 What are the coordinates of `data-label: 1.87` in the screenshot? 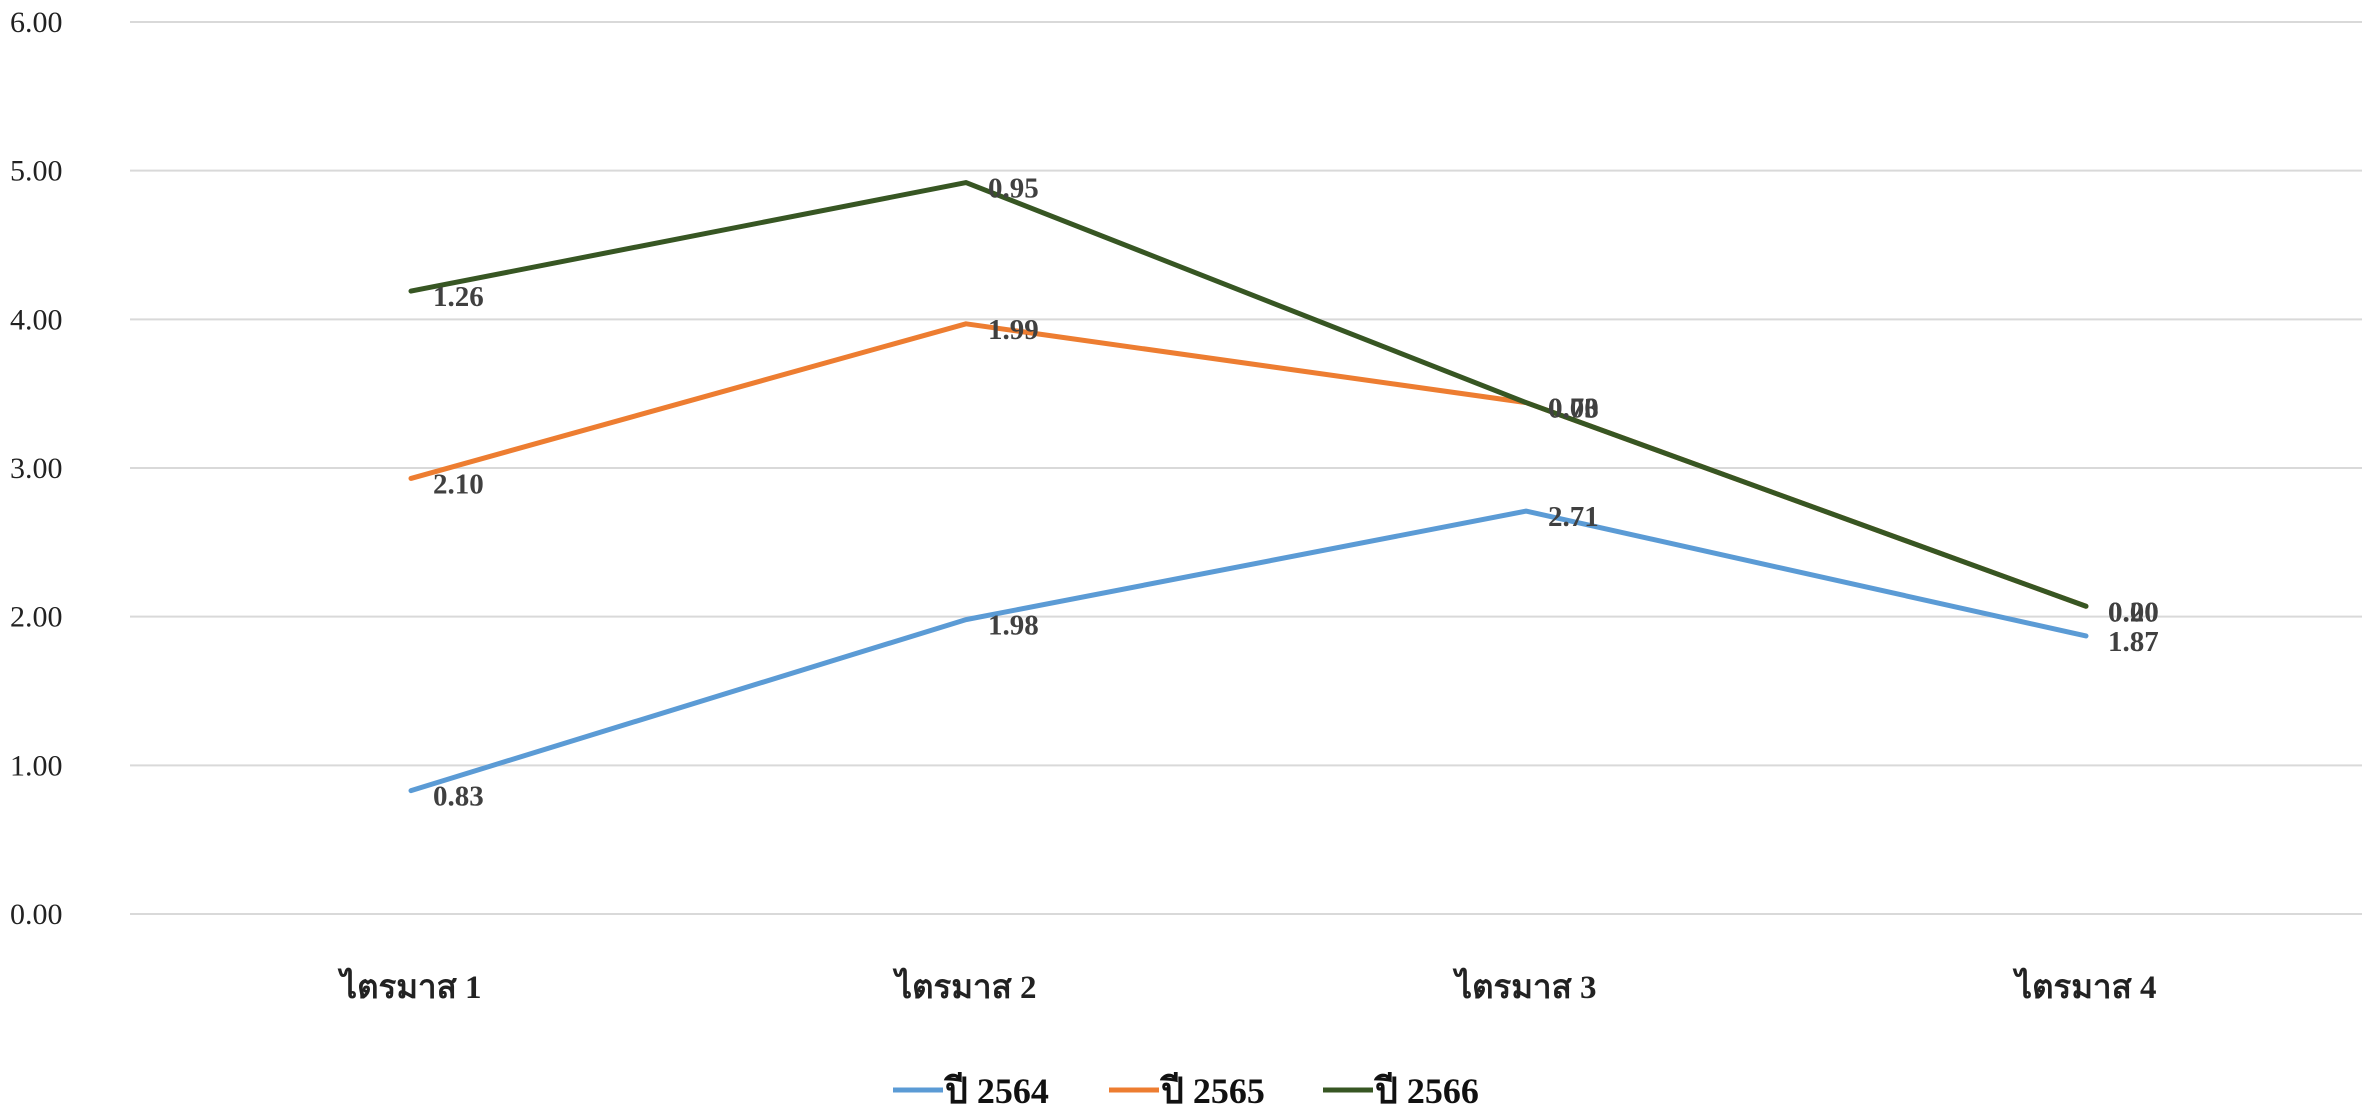 It's located at (2133, 642).